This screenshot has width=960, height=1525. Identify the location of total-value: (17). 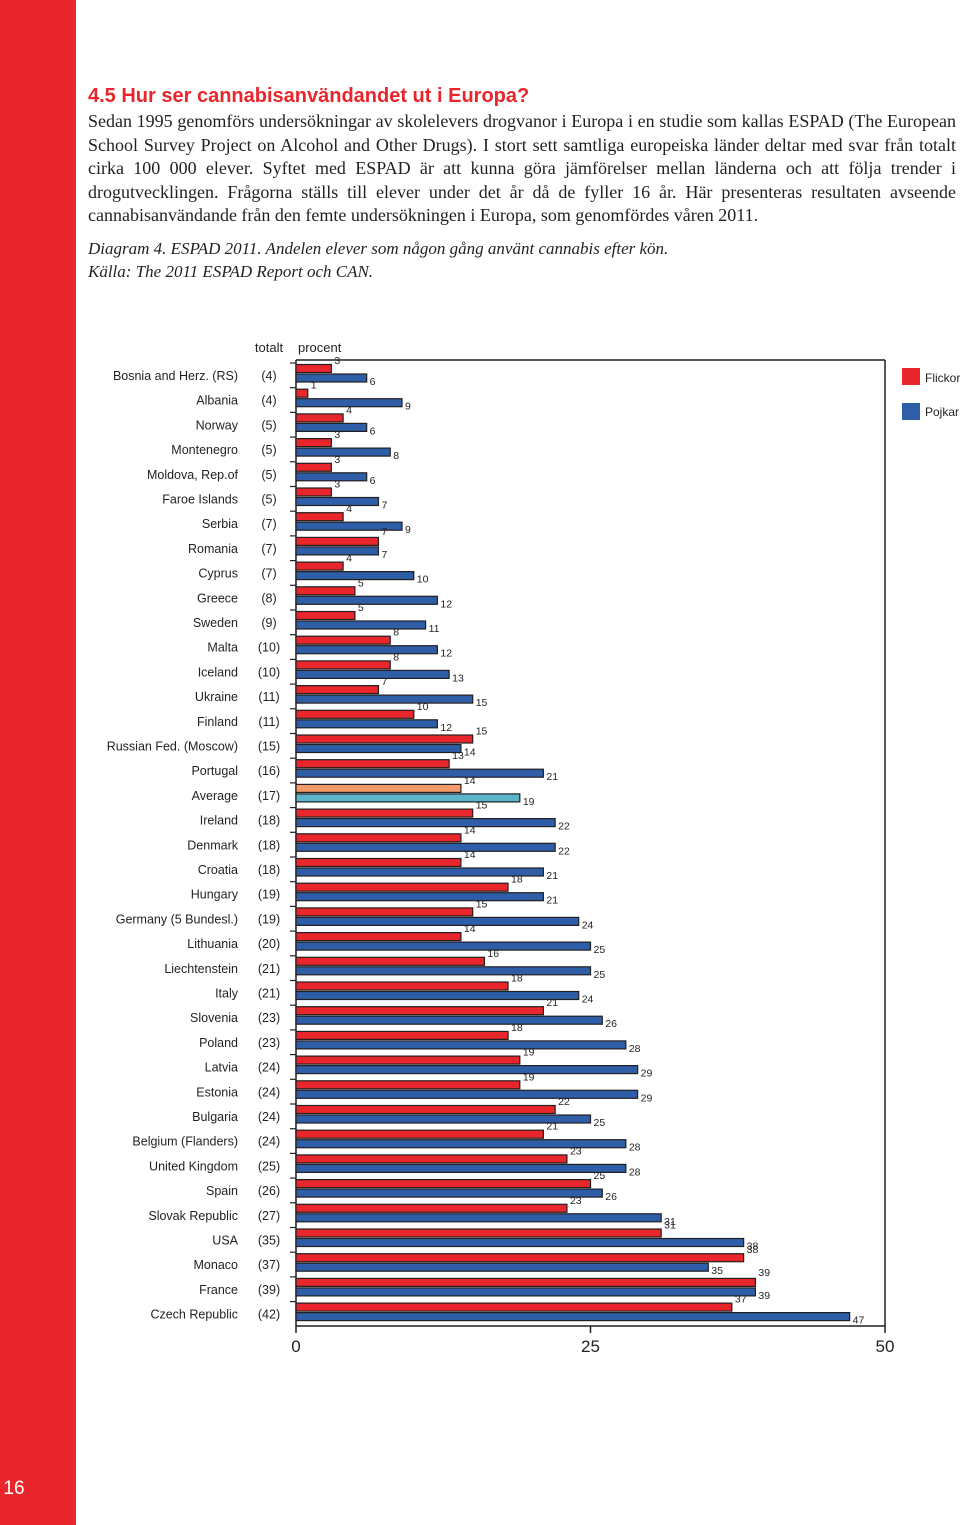
(269, 796).